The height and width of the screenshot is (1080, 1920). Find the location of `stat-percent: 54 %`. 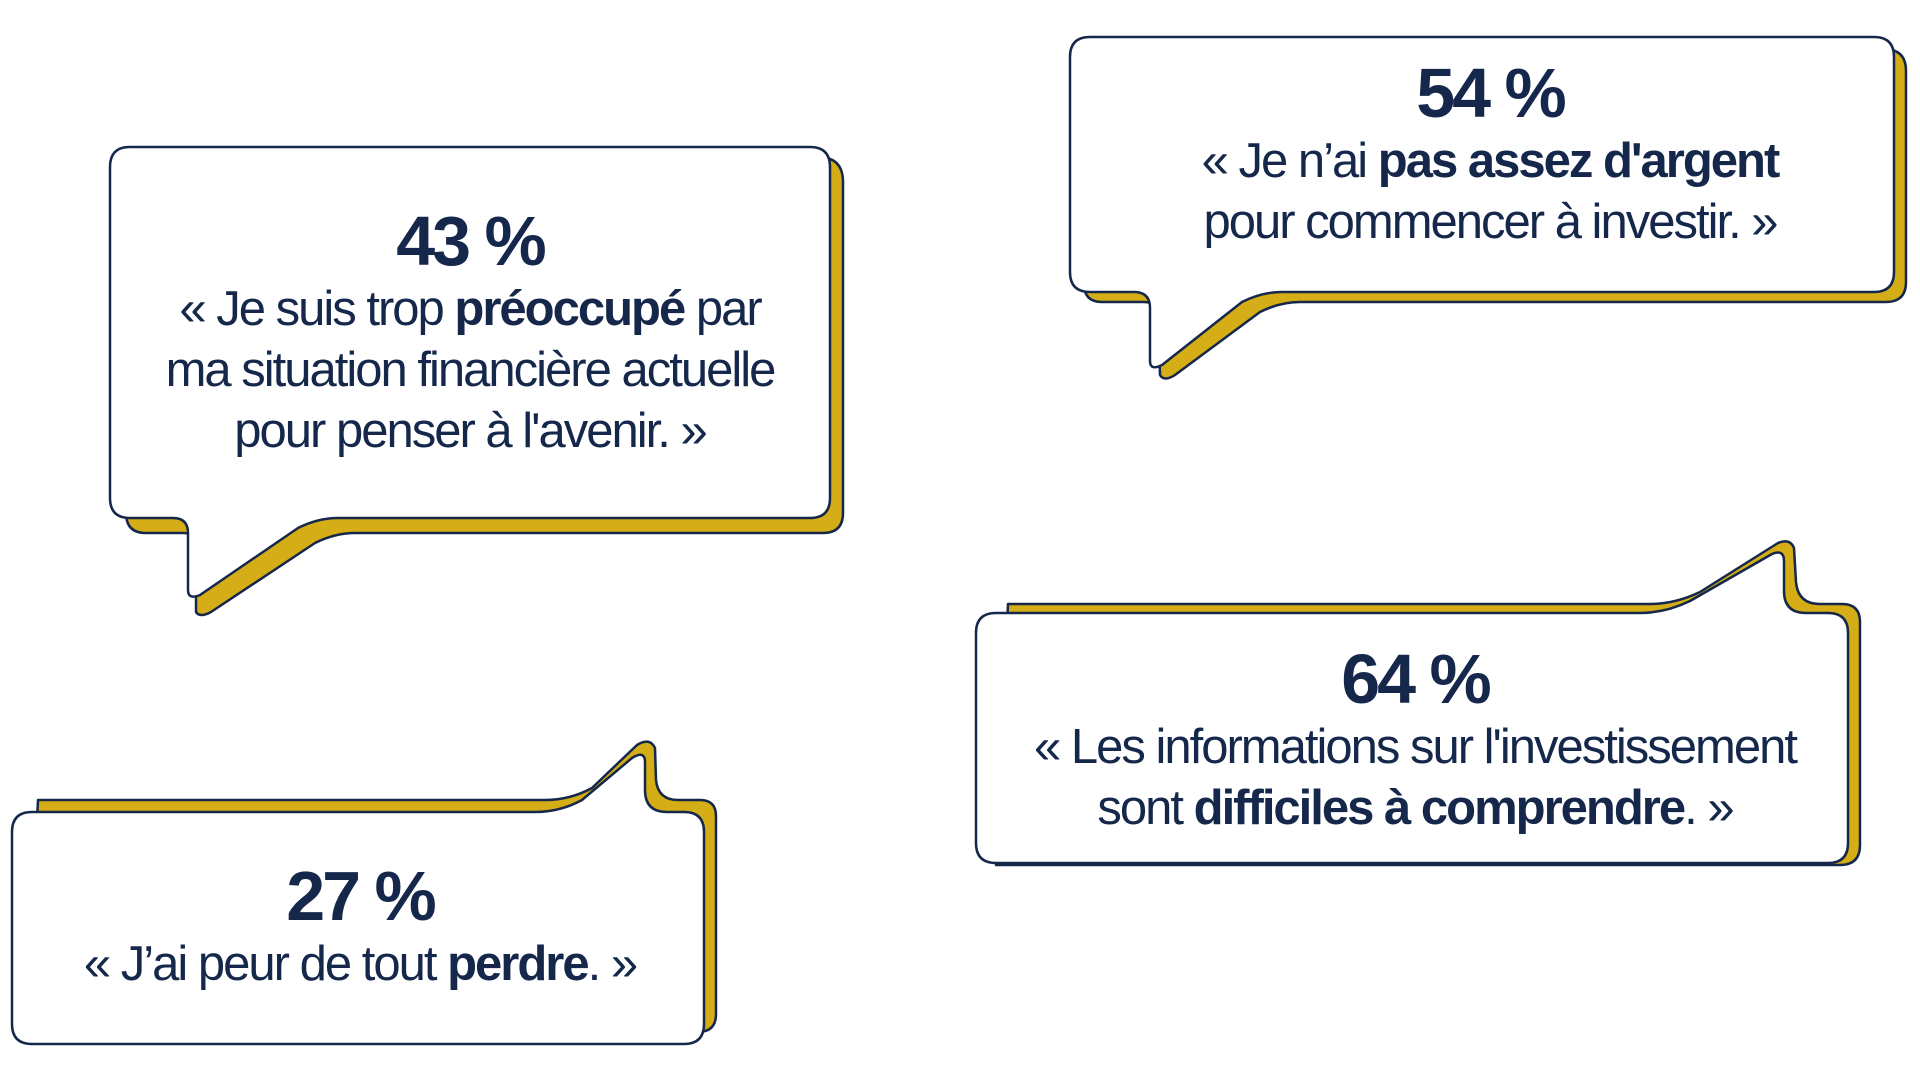

stat-percent: 54 % is located at coordinates (1491, 93).